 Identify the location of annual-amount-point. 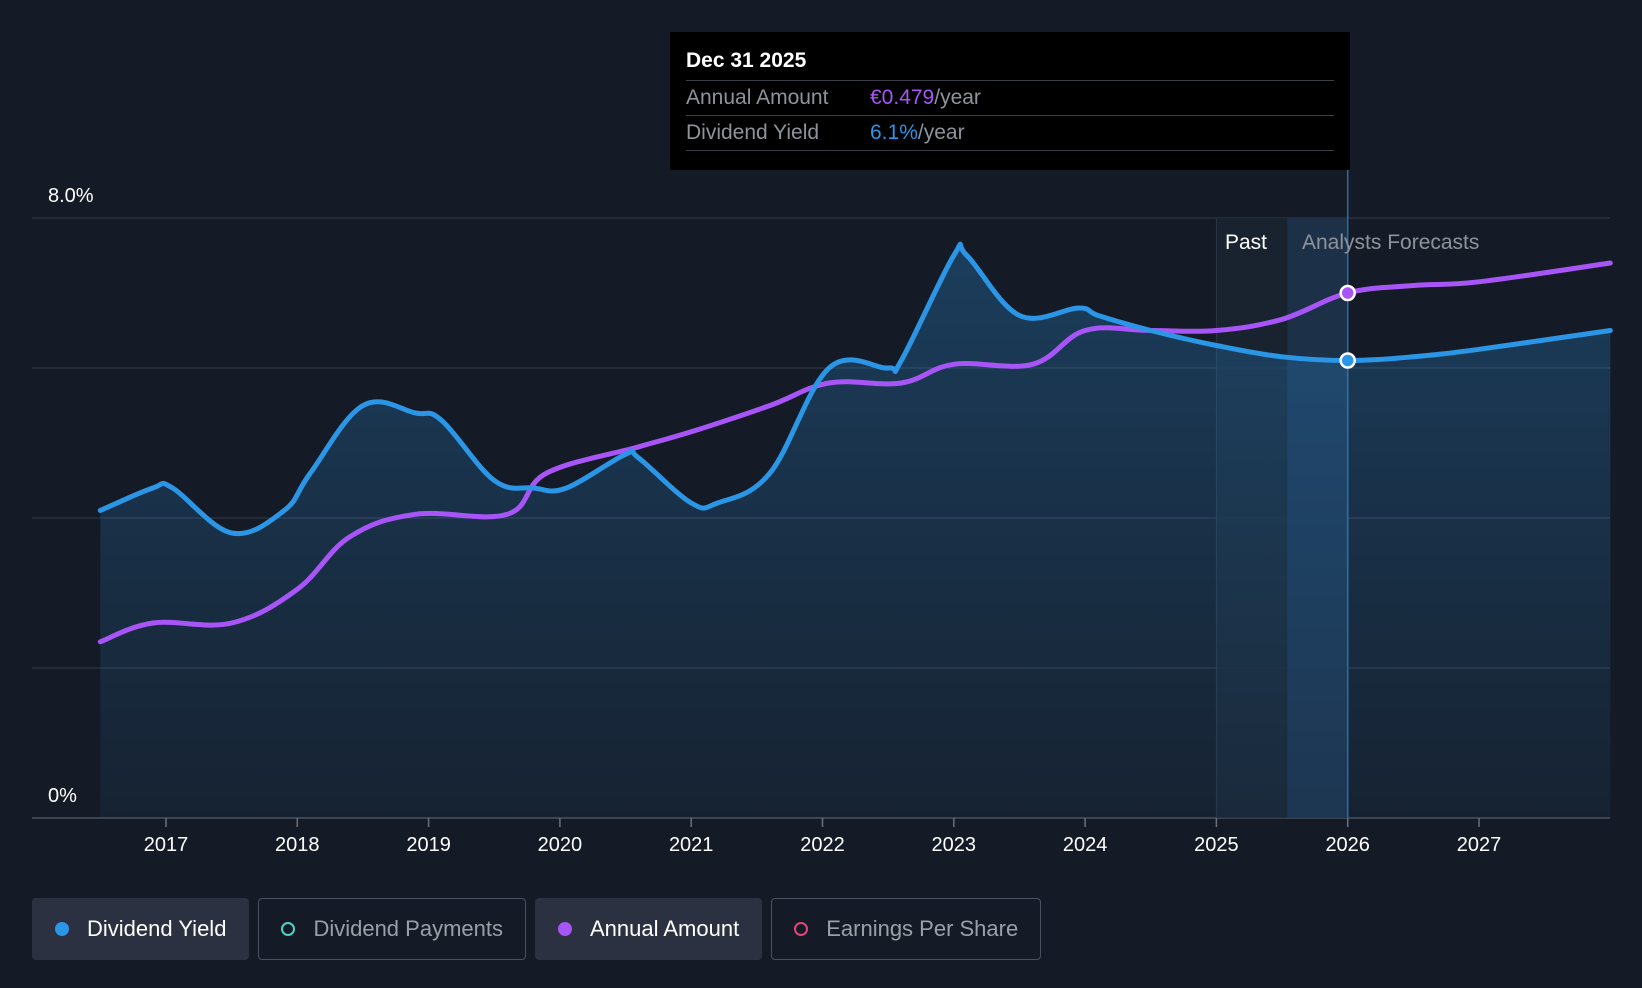
(1347, 293).